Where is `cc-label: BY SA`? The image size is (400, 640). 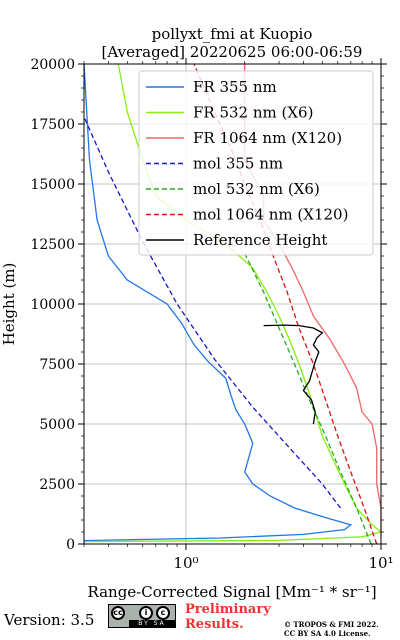
cc-label: BY SA is located at coordinates (152, 623).